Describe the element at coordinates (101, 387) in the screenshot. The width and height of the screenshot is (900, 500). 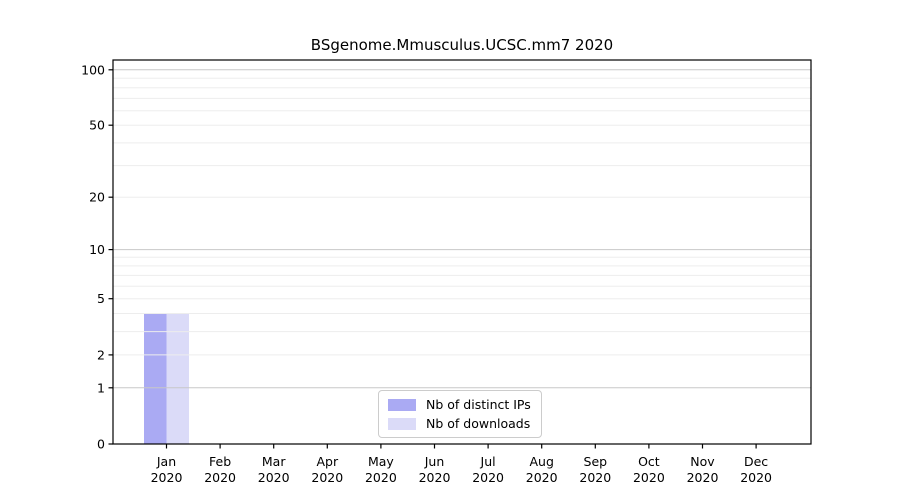
I see `y-tick-label: 1` at that location.